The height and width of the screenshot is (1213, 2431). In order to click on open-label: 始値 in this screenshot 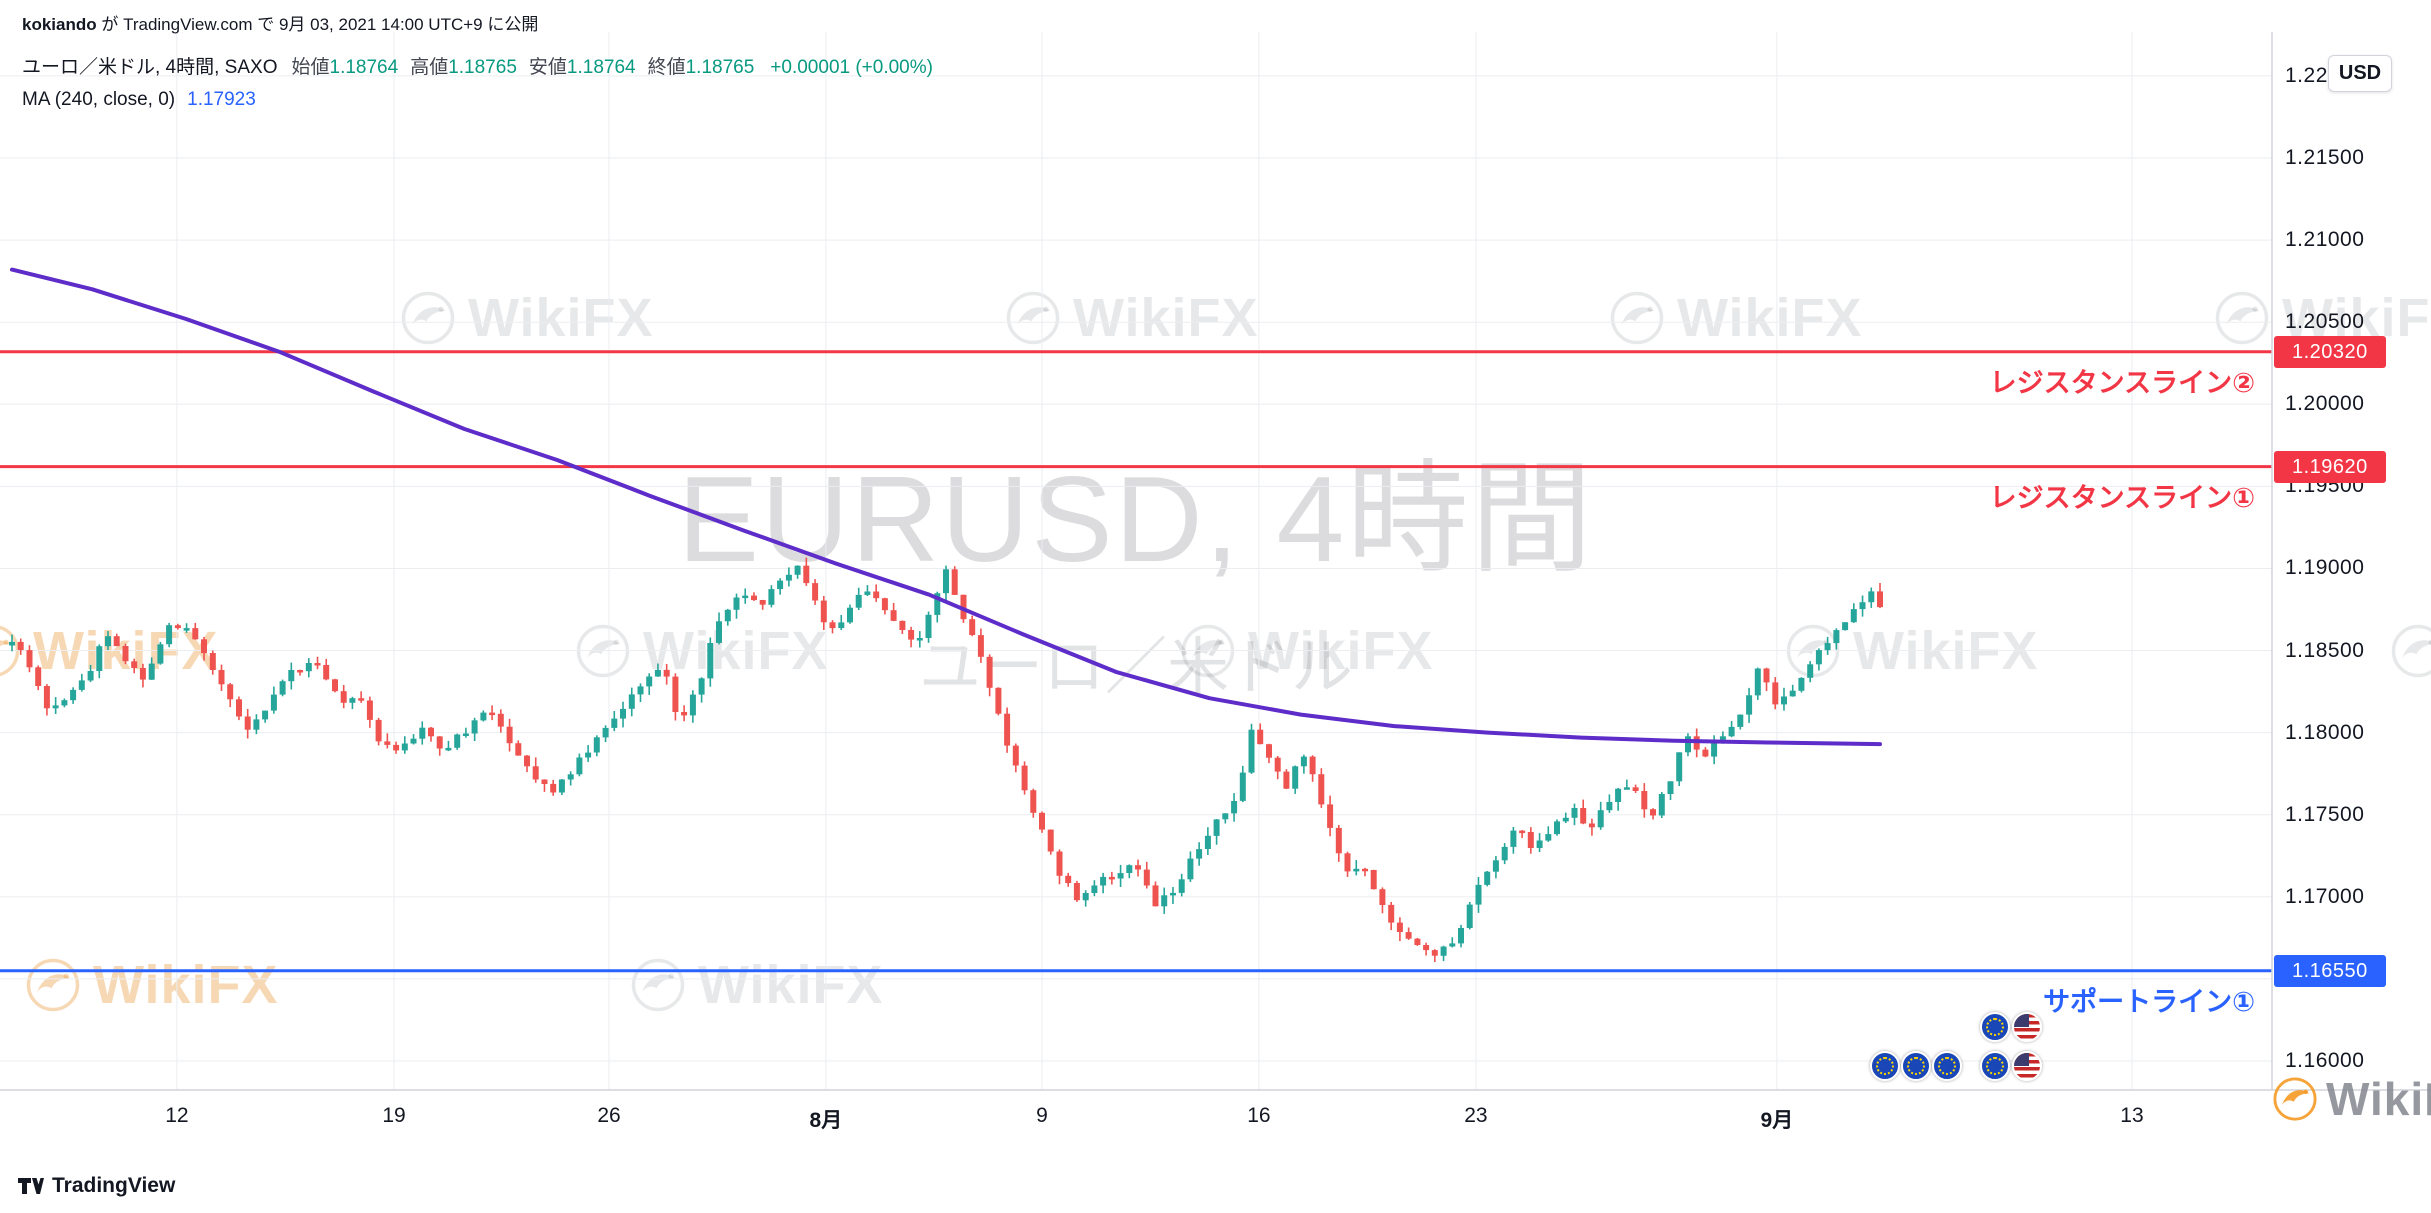, I will do `click(310, 67)`.